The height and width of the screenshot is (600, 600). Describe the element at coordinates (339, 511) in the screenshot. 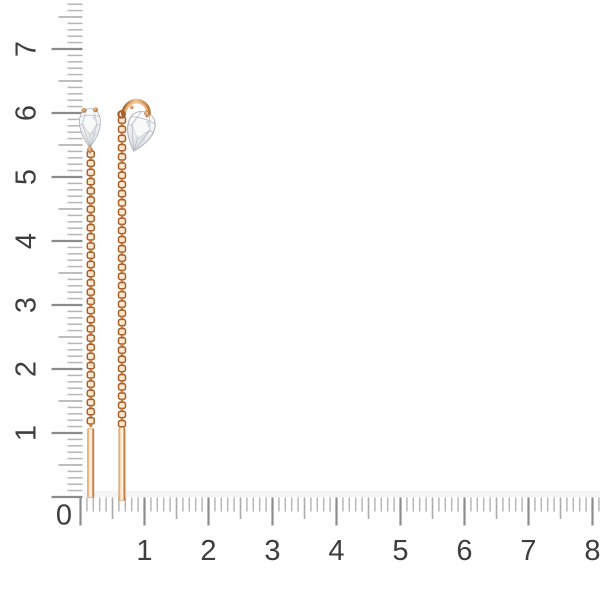

I see `horizontal-ruler-ticks` at that location.